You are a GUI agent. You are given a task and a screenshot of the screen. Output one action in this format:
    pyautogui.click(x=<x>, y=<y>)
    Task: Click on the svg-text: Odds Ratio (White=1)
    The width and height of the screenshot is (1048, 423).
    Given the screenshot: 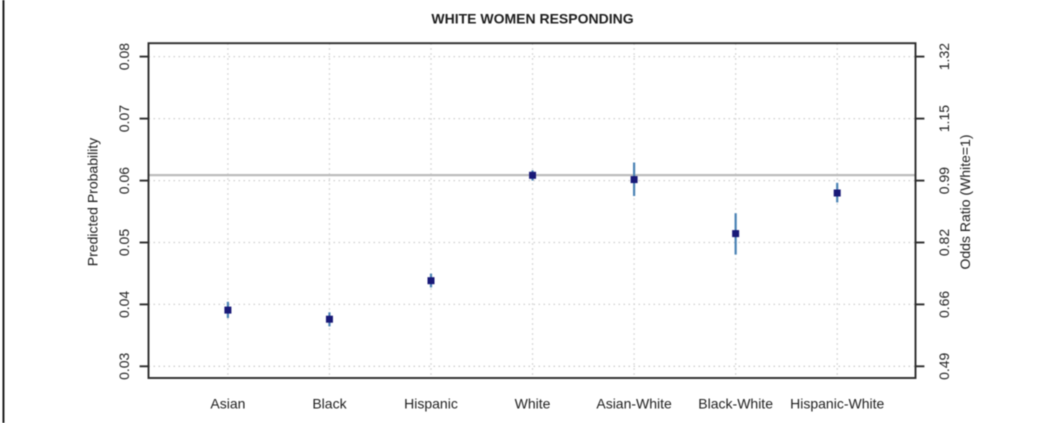 What is the action you would take?
    pyautogui.click(x=965, y=202)
    